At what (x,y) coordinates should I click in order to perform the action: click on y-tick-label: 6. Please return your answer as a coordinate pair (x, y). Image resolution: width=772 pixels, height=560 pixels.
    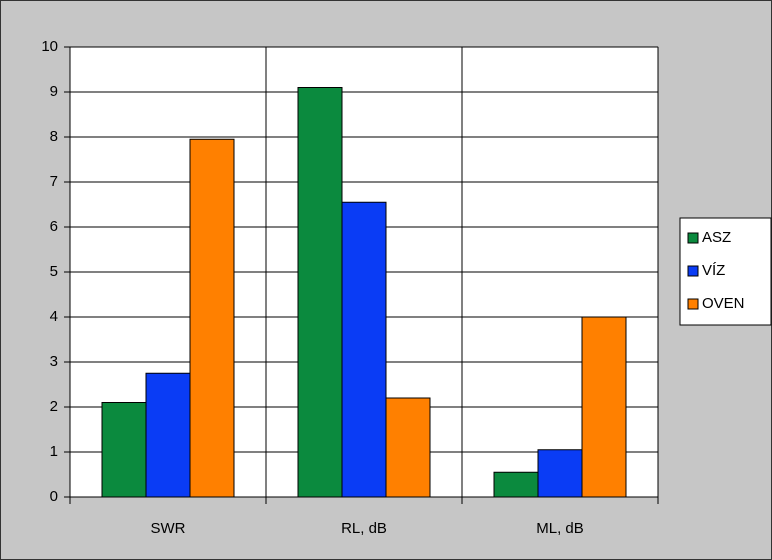
    Looking at the image, I should click on (54, 226).